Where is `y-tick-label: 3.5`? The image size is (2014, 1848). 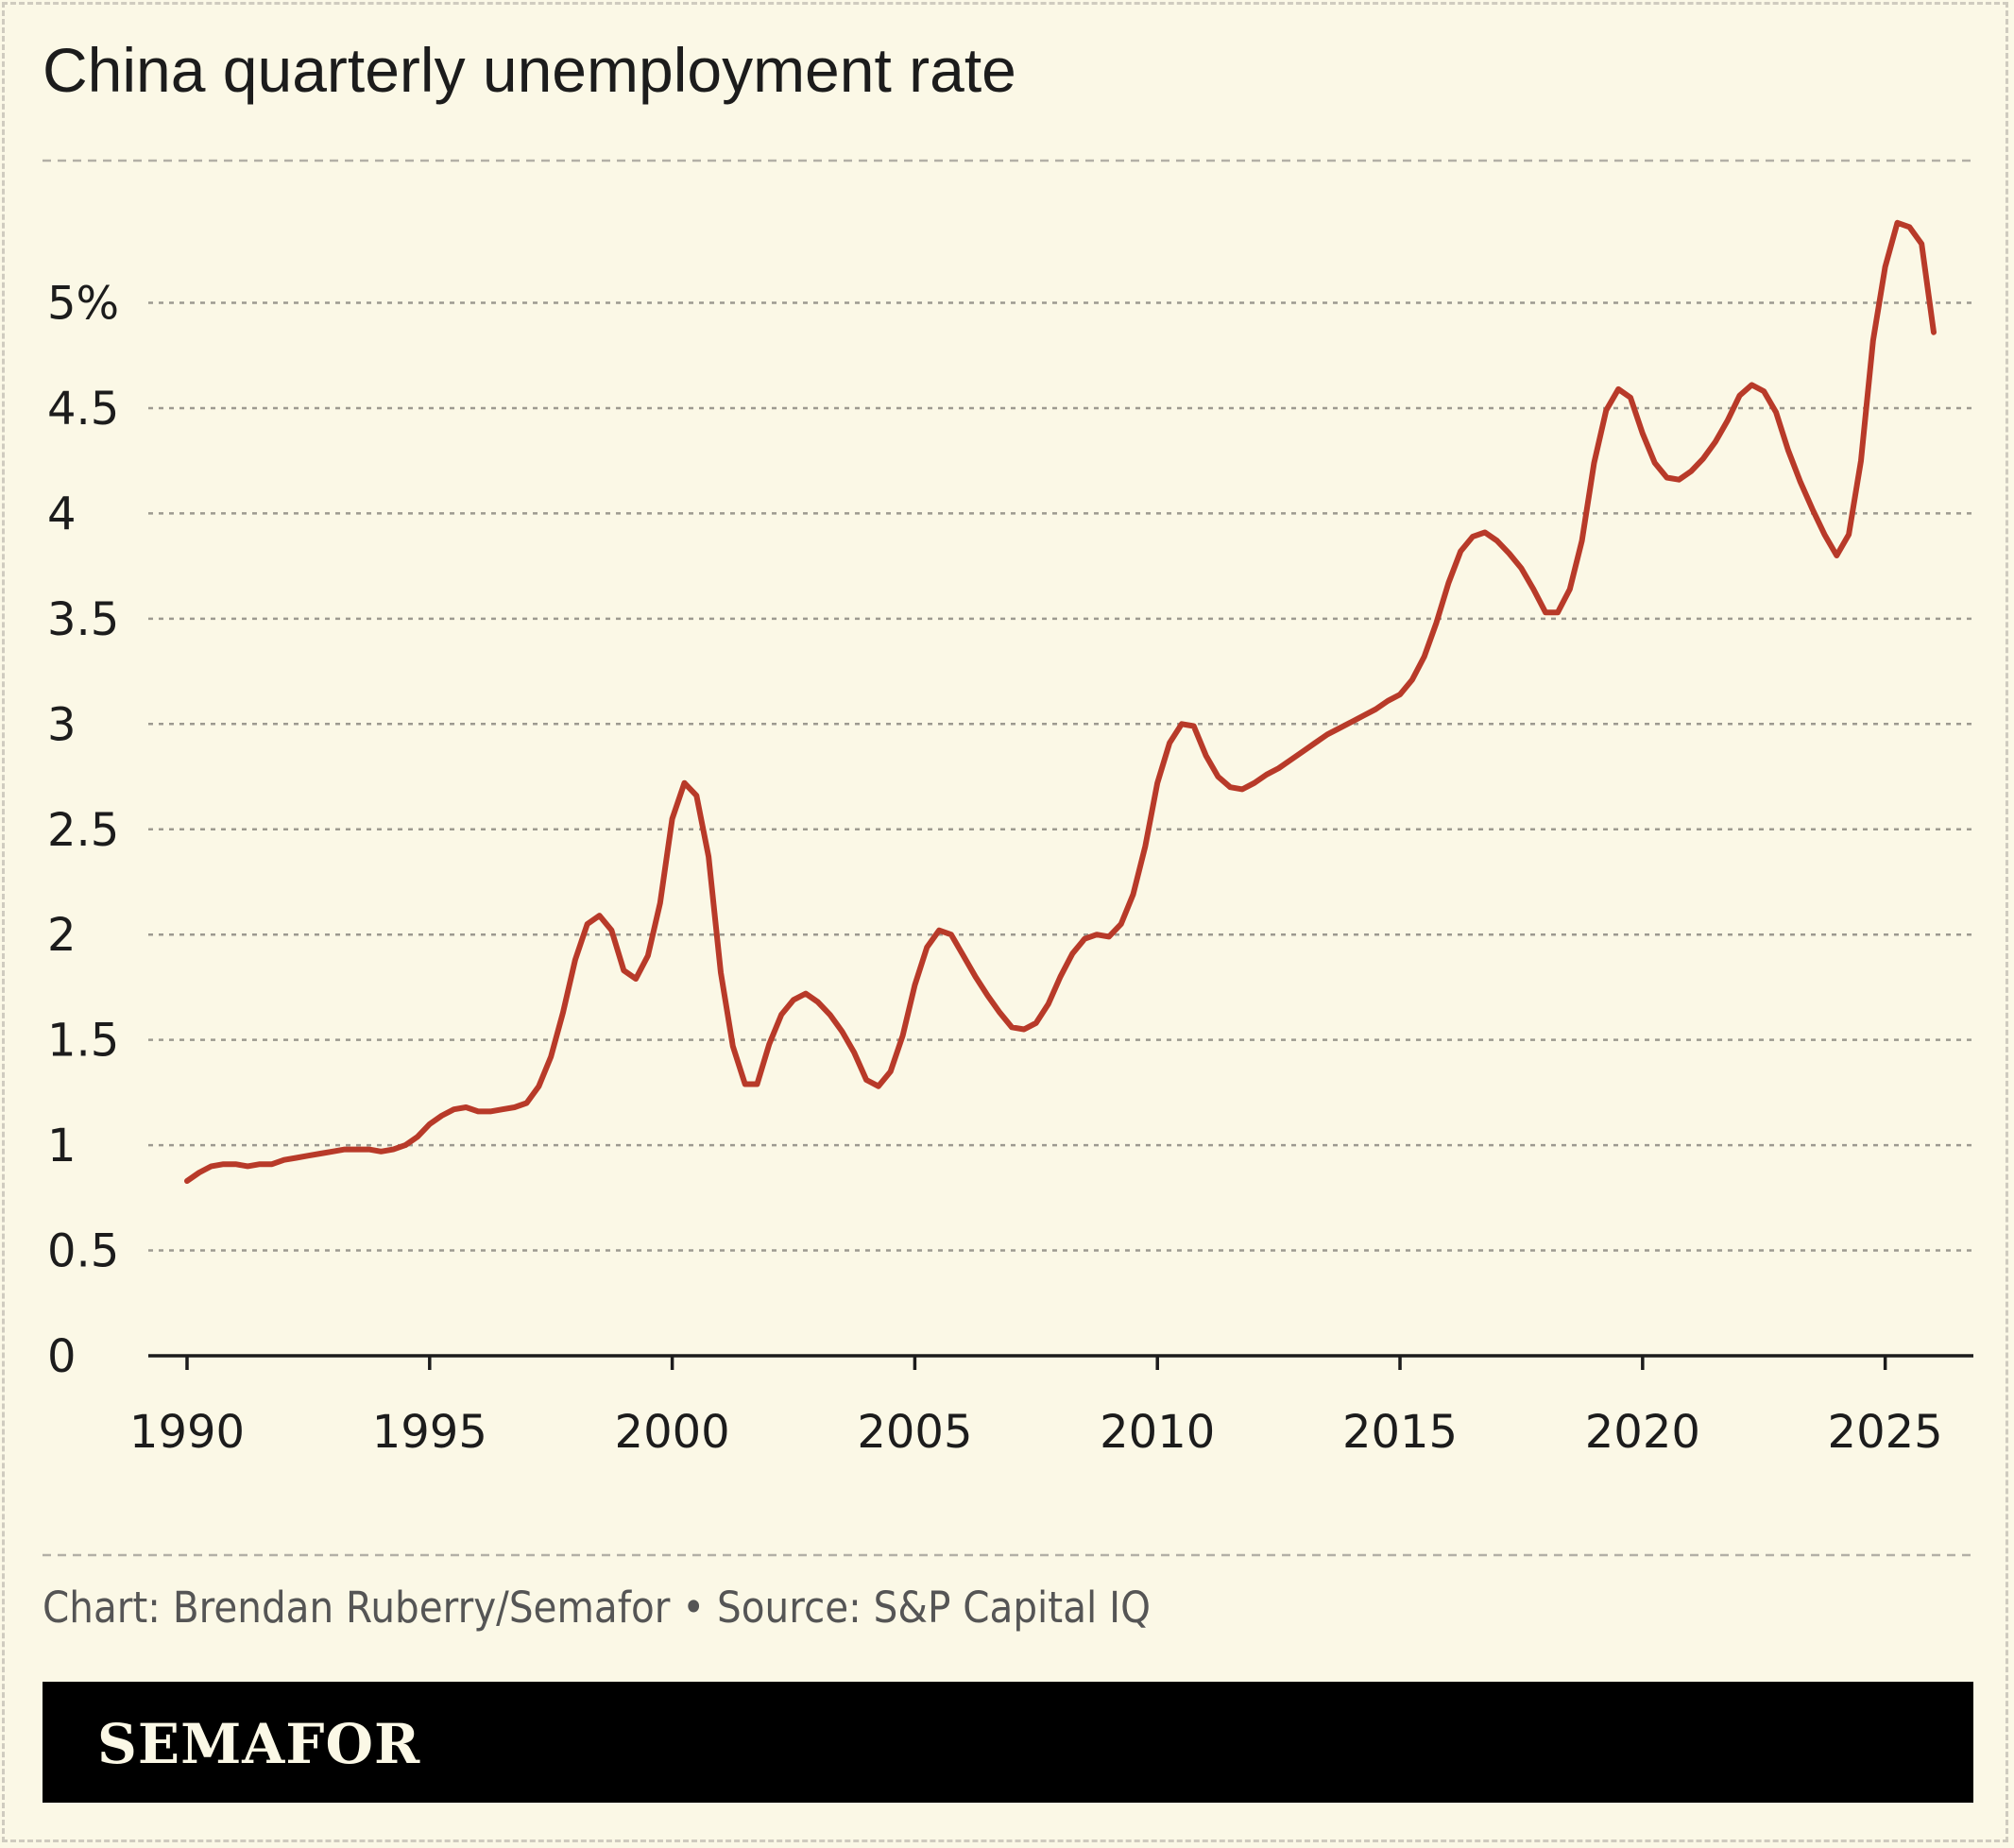 y-tick-label: 3.5 is located at coordinates (83, 619).